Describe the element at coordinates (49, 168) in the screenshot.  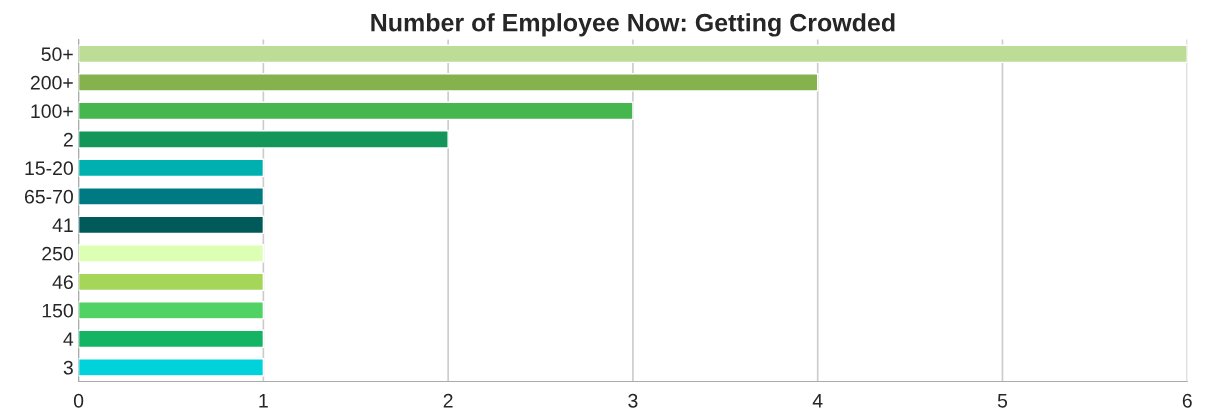
I see `y-tick-label: 15-20` at that location.